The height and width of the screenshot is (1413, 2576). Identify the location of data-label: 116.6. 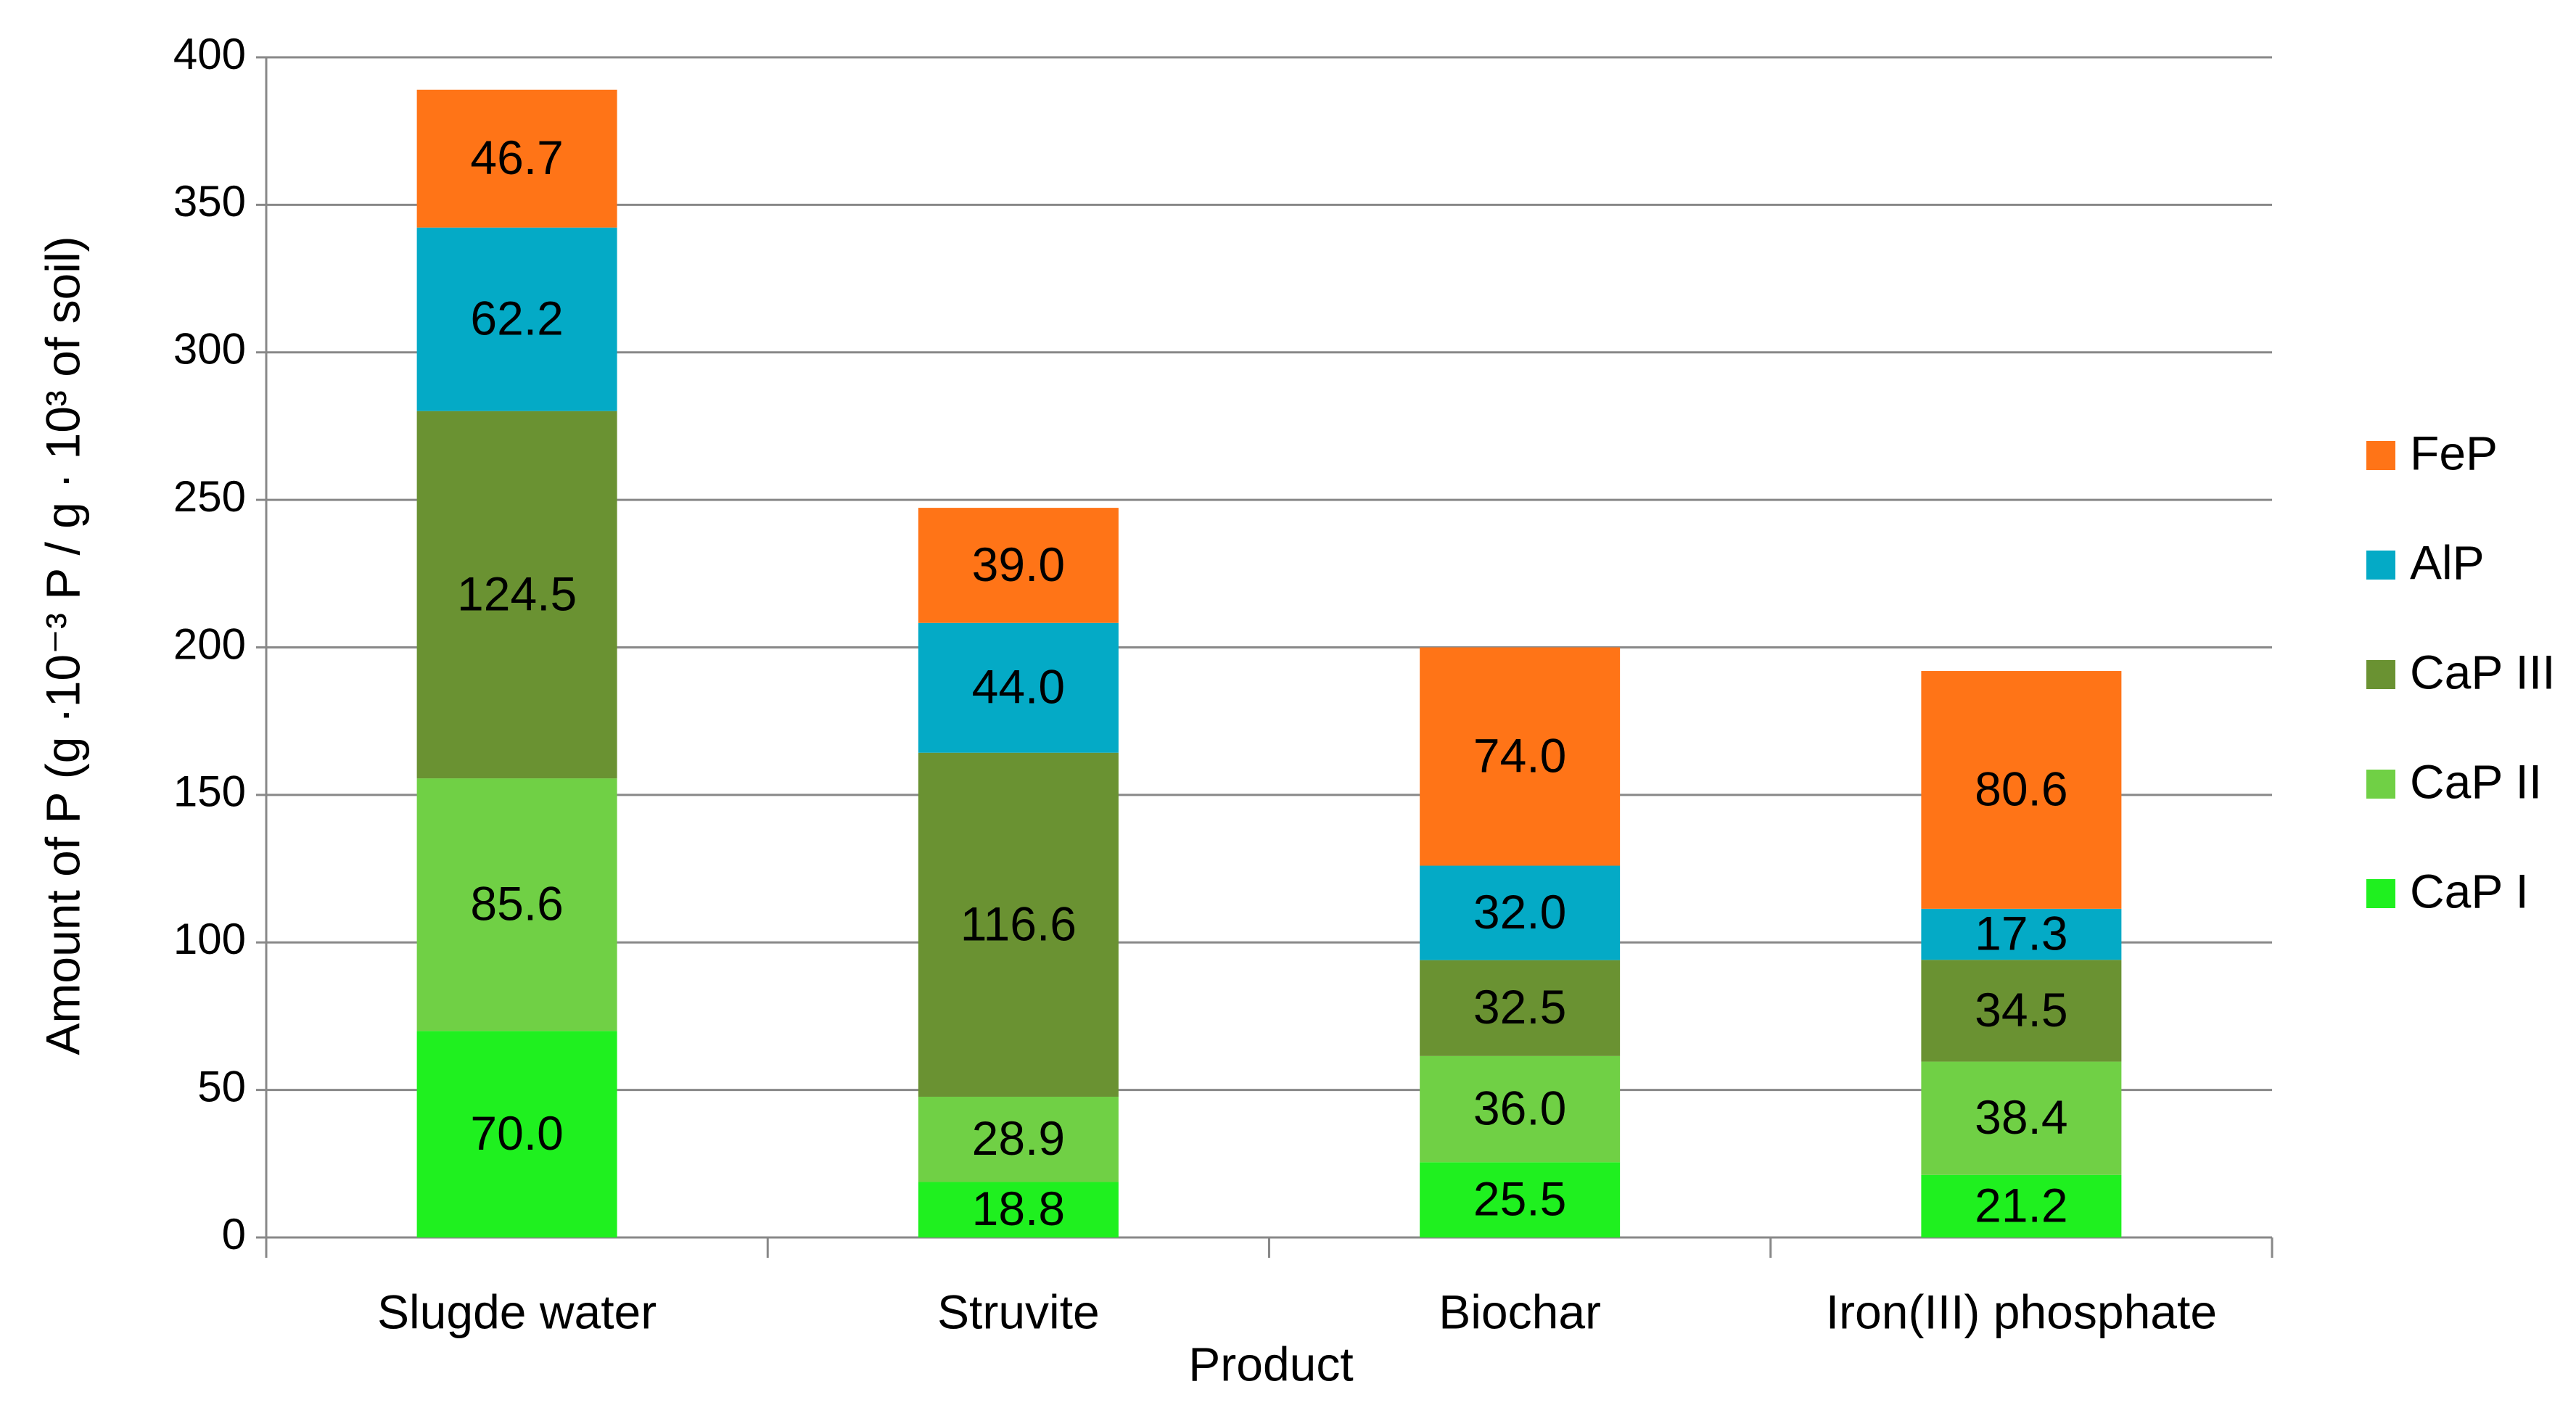
(1018, 923).